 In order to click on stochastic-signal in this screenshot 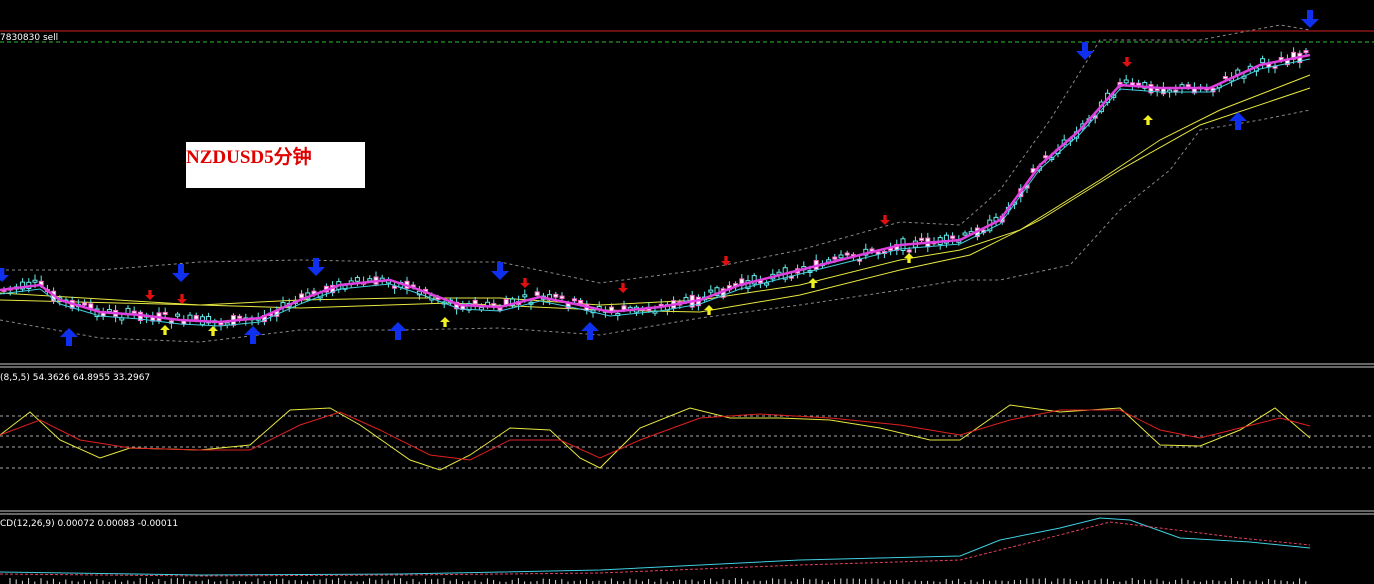, I will do `click(655, 435)`.